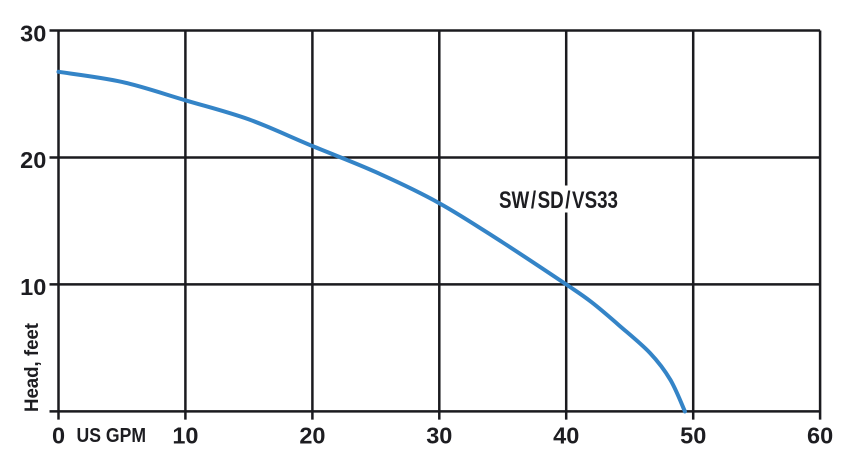 This screenshot has height=470, width=850. I want to click on svg-text: 0, so click(58, 435).